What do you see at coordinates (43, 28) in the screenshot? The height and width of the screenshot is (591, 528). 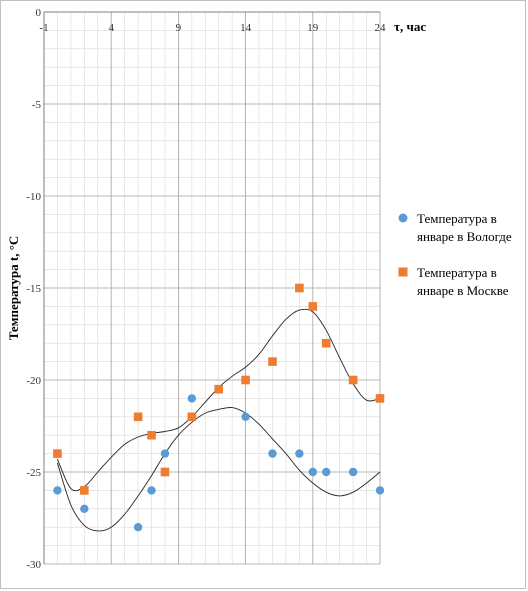 I see `x-tick-label: -1` at bounding box center [43, 28].